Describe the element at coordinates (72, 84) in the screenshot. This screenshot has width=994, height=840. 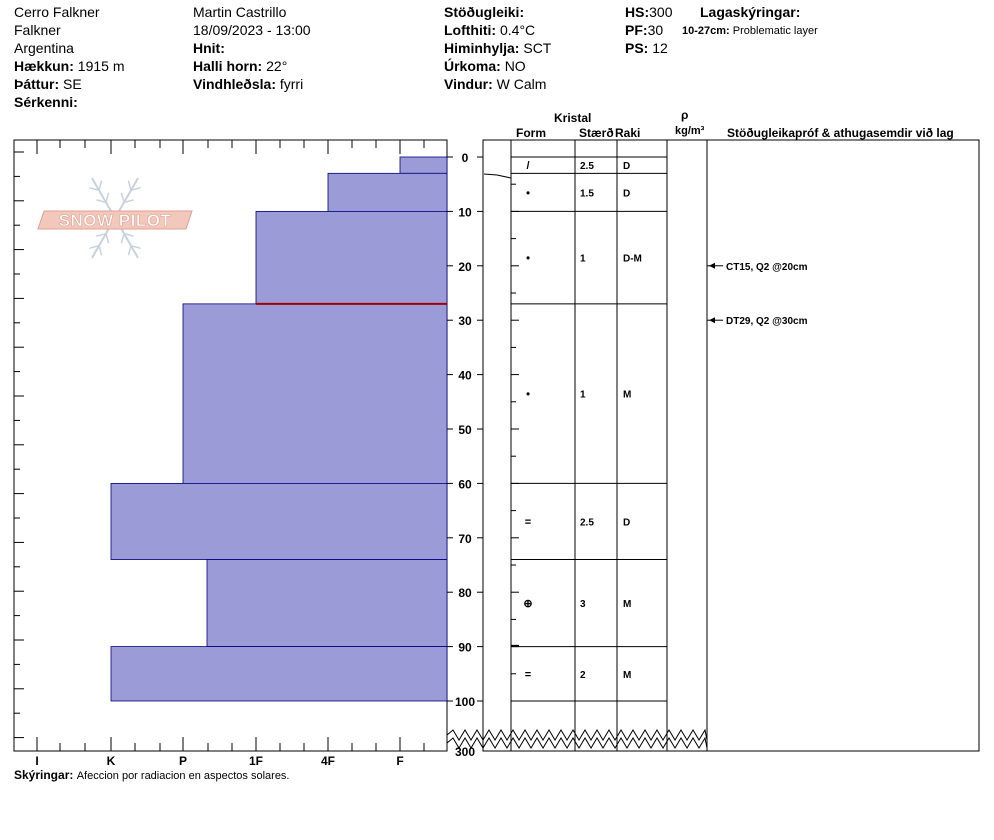
I see `aspect-value: SE` at that location.